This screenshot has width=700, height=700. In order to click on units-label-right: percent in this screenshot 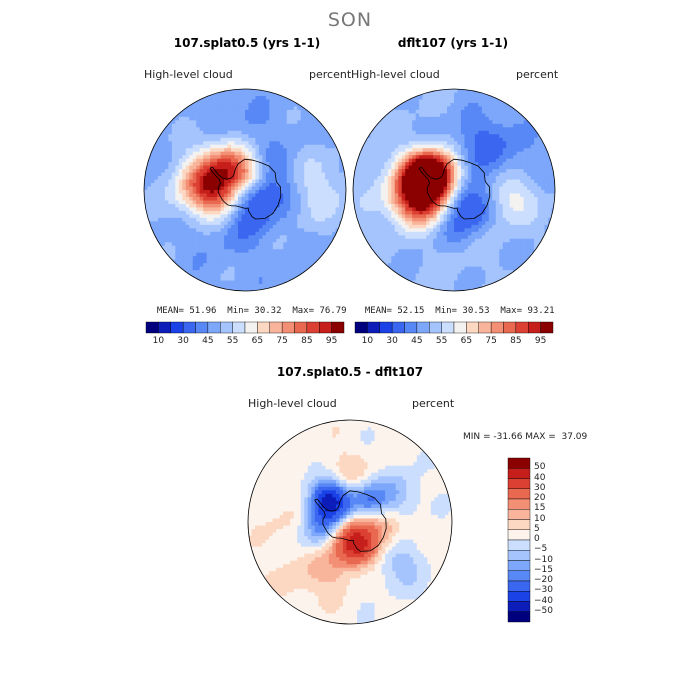, I will do `click(537, 74)`.